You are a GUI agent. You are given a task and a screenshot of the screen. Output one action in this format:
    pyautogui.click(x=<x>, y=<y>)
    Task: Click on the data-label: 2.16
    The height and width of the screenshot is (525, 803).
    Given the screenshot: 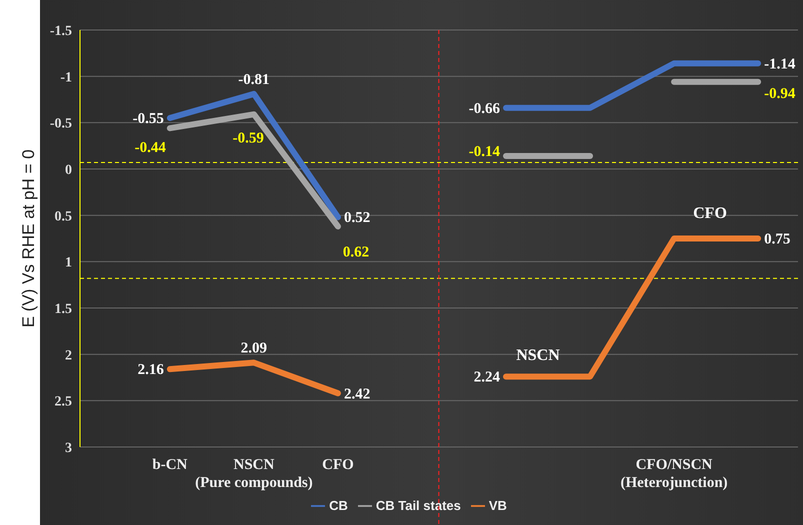 What is the action you would take?
    pyautogui.click(x=151, y=370)
    